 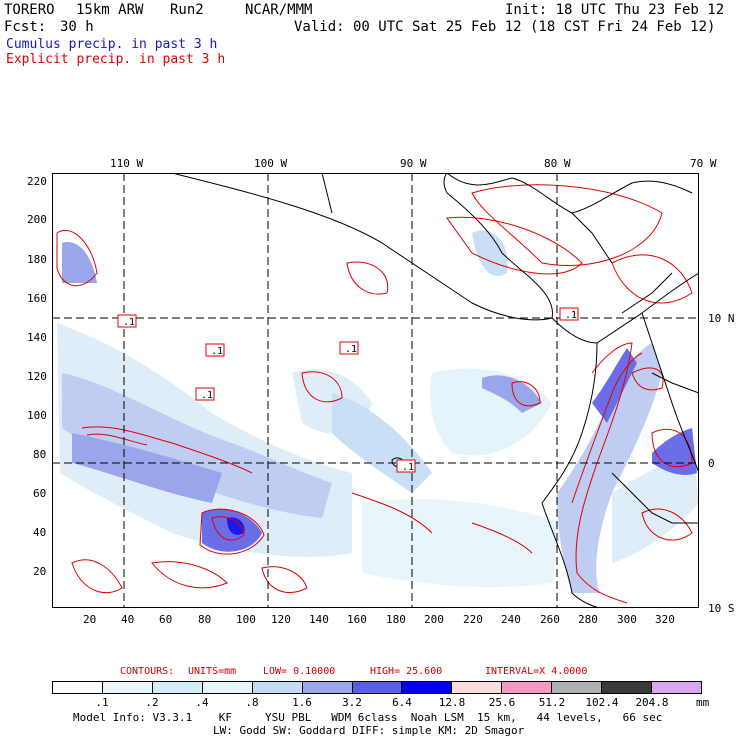 What do you see at coordinates (552, 702) in the screenshot?
I see `colorbar-label: 51.2` at bounding box center [552, 702].